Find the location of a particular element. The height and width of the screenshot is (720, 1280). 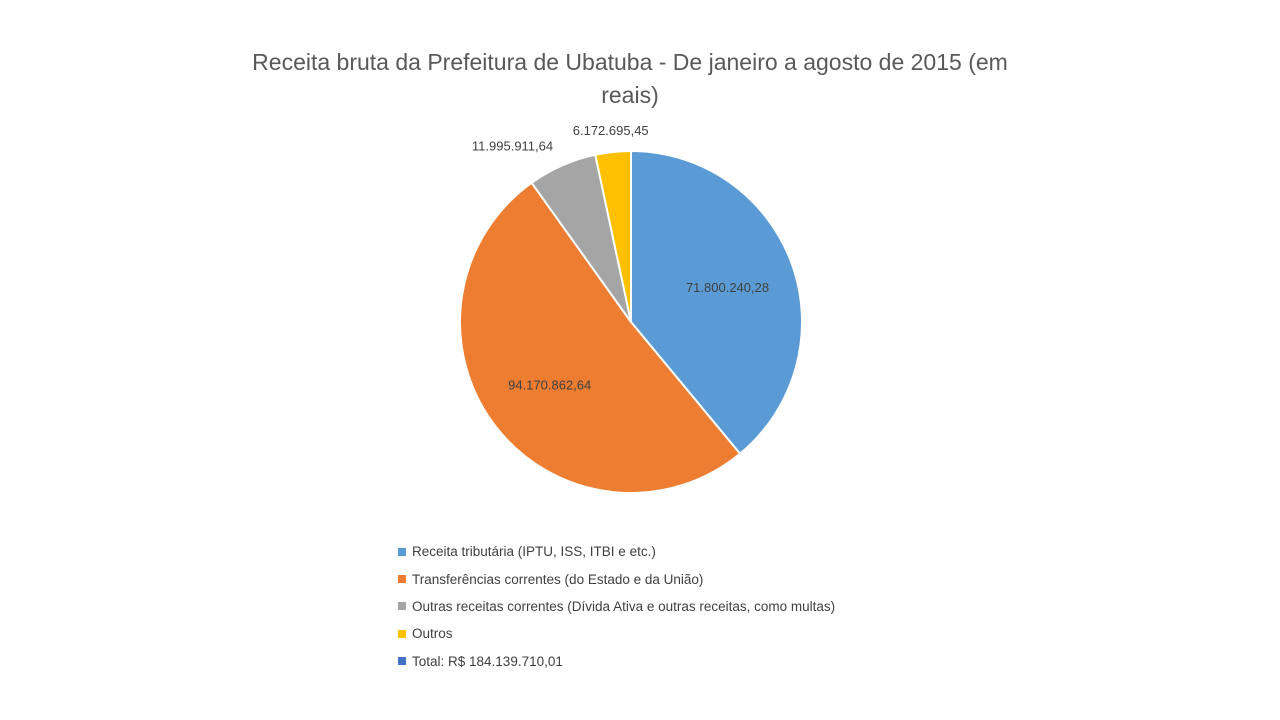

data-label-2: 11.995.911,64 is located at coordinates (512, 145).